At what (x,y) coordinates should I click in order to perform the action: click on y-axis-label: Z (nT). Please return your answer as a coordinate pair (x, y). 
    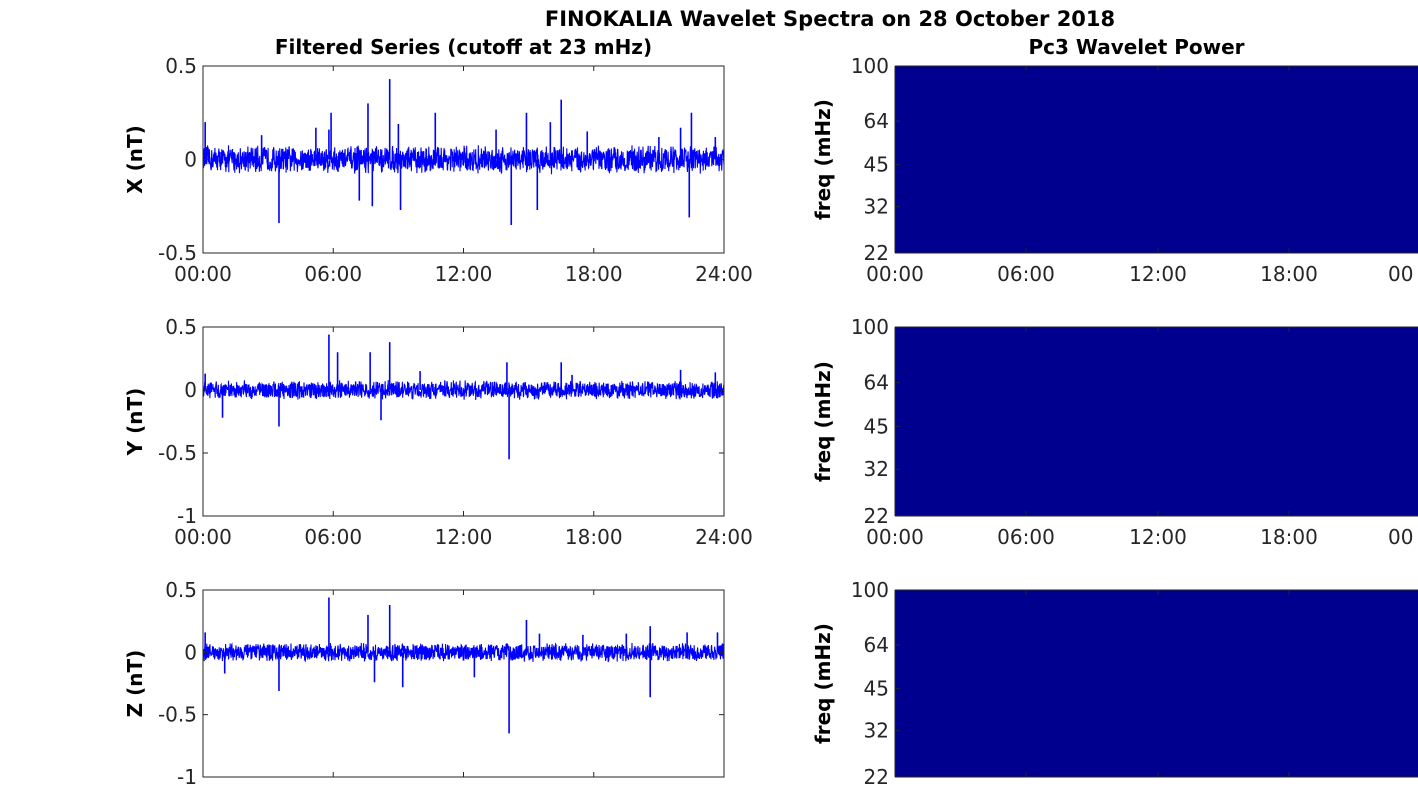
    Looking at the image, I should click on (135, 684).